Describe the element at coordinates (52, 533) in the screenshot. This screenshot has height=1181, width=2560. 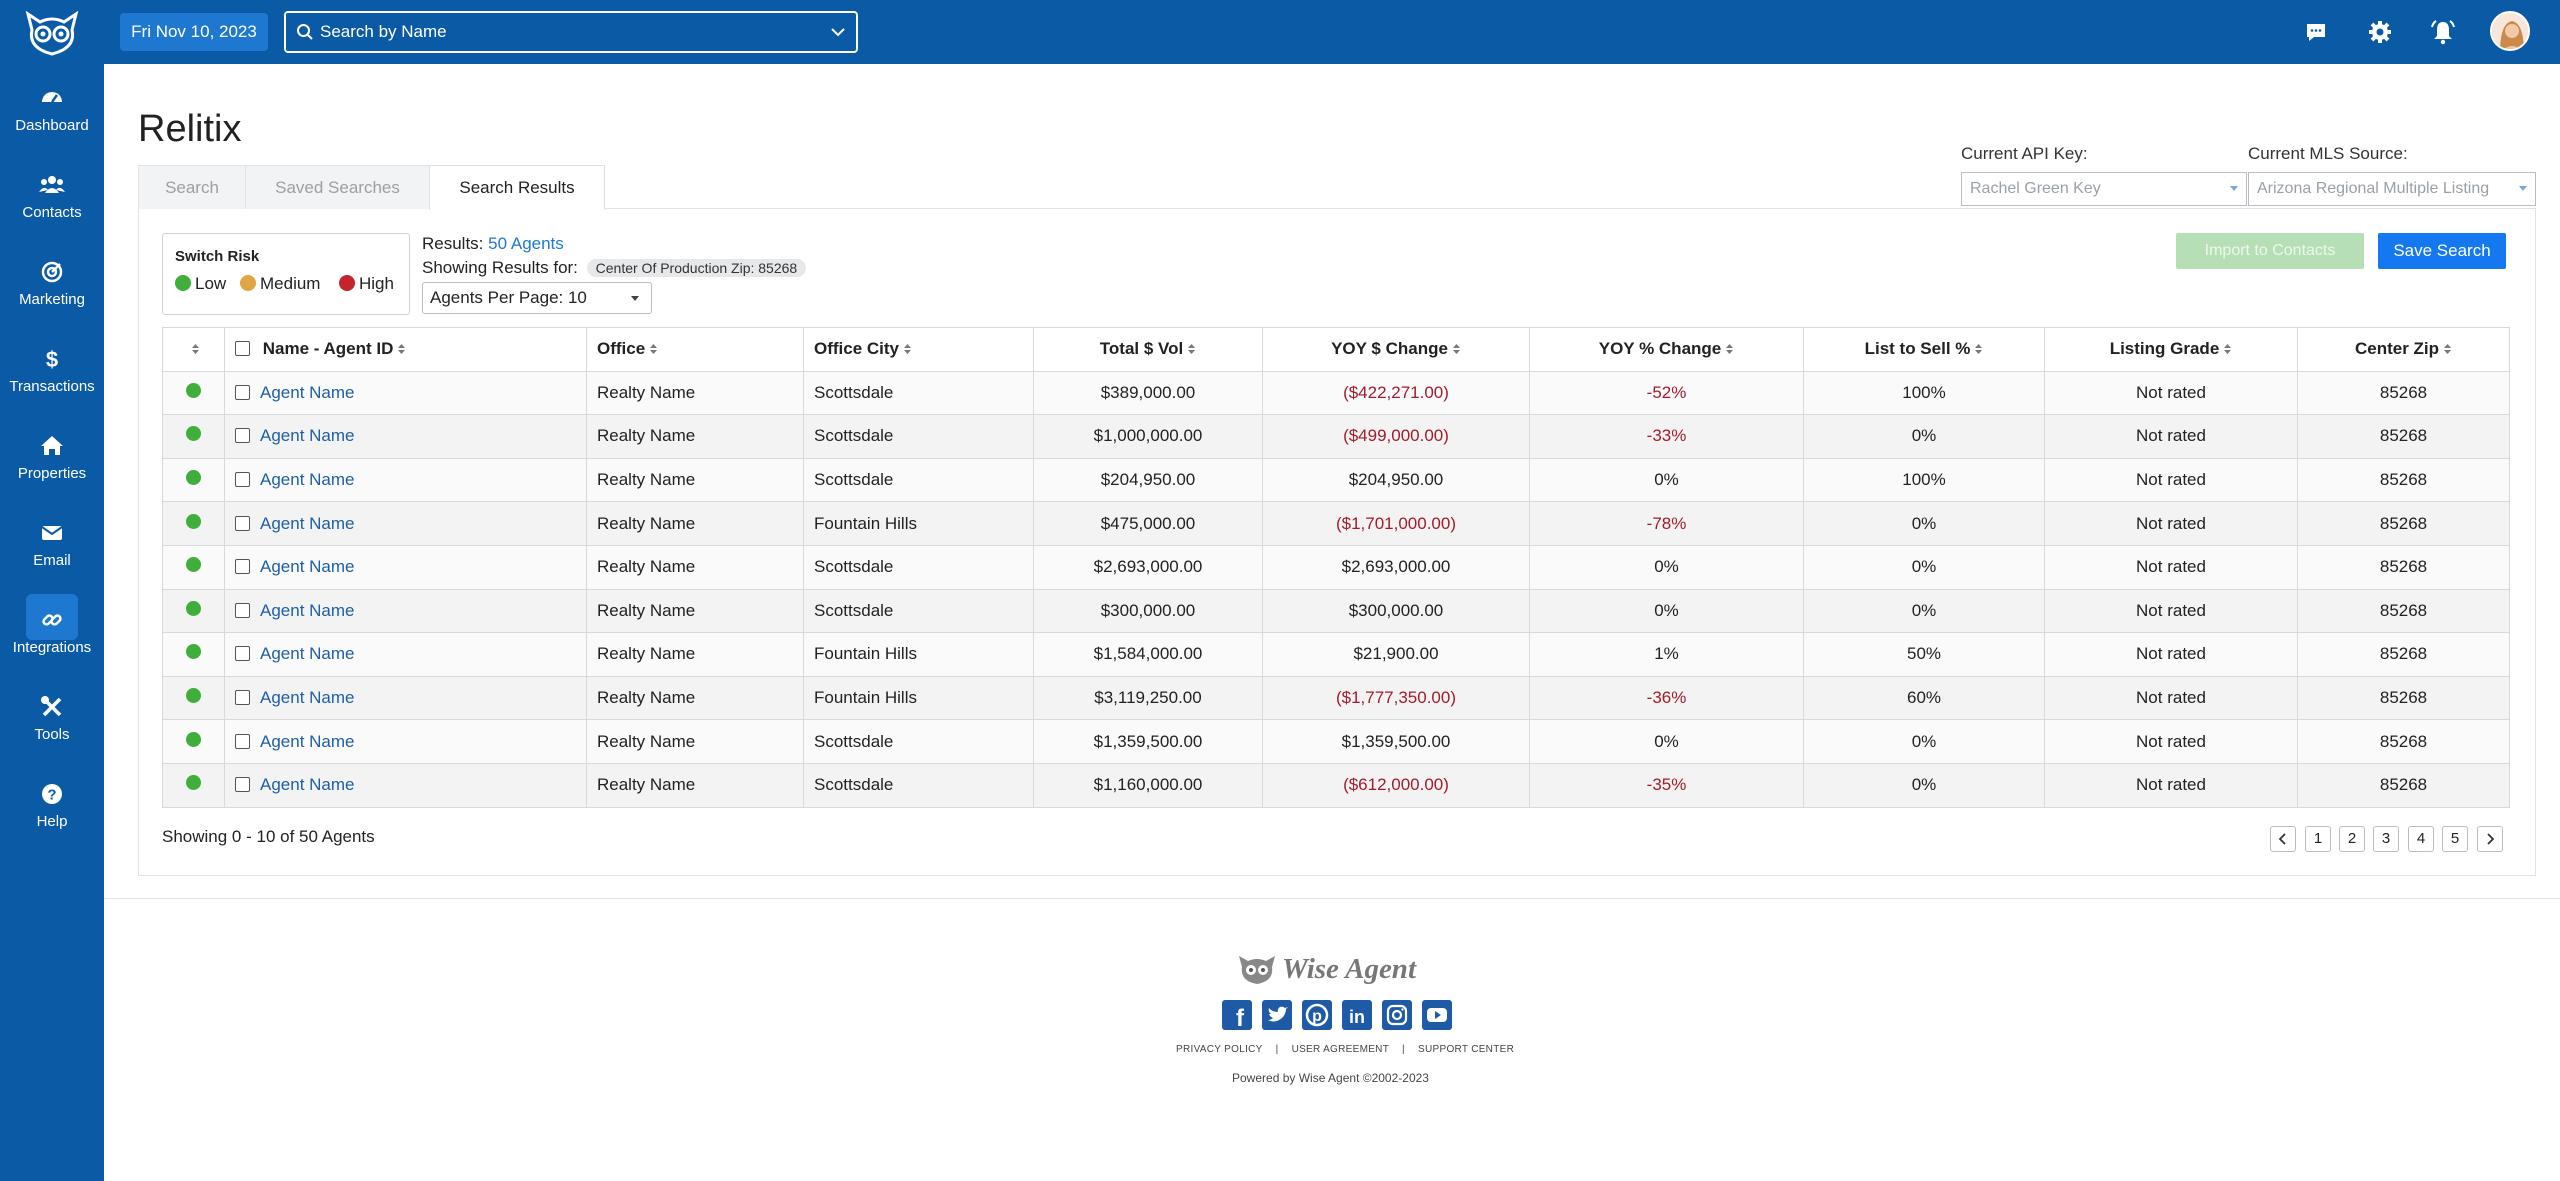
I see `envelope-icon` at that location.